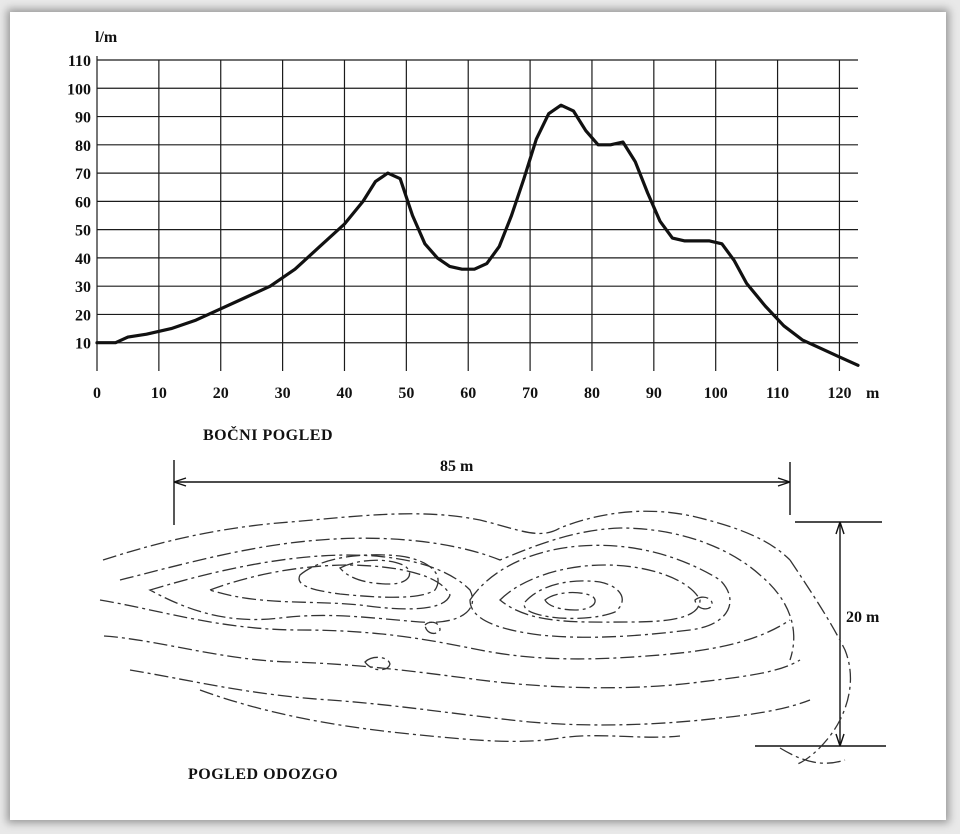 The width and height of the screenshot is (960, 834). What do you see at coordinates (344, 393) in the screenshot?
I see `x-tick-label: 40` at bounding box center [344, 393].